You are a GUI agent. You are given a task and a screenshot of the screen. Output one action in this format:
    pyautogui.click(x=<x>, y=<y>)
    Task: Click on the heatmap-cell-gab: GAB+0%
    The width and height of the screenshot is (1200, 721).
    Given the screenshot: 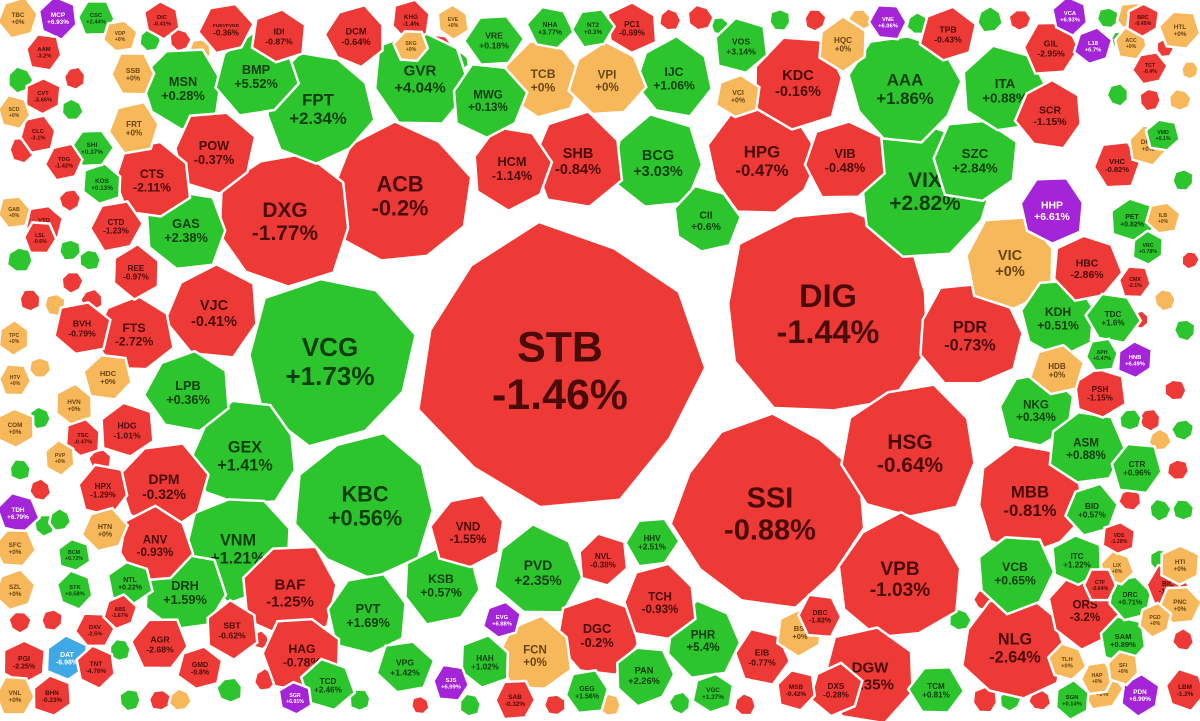 What is the action you would take?
    pyautogui.click(x=16, y=212)
    